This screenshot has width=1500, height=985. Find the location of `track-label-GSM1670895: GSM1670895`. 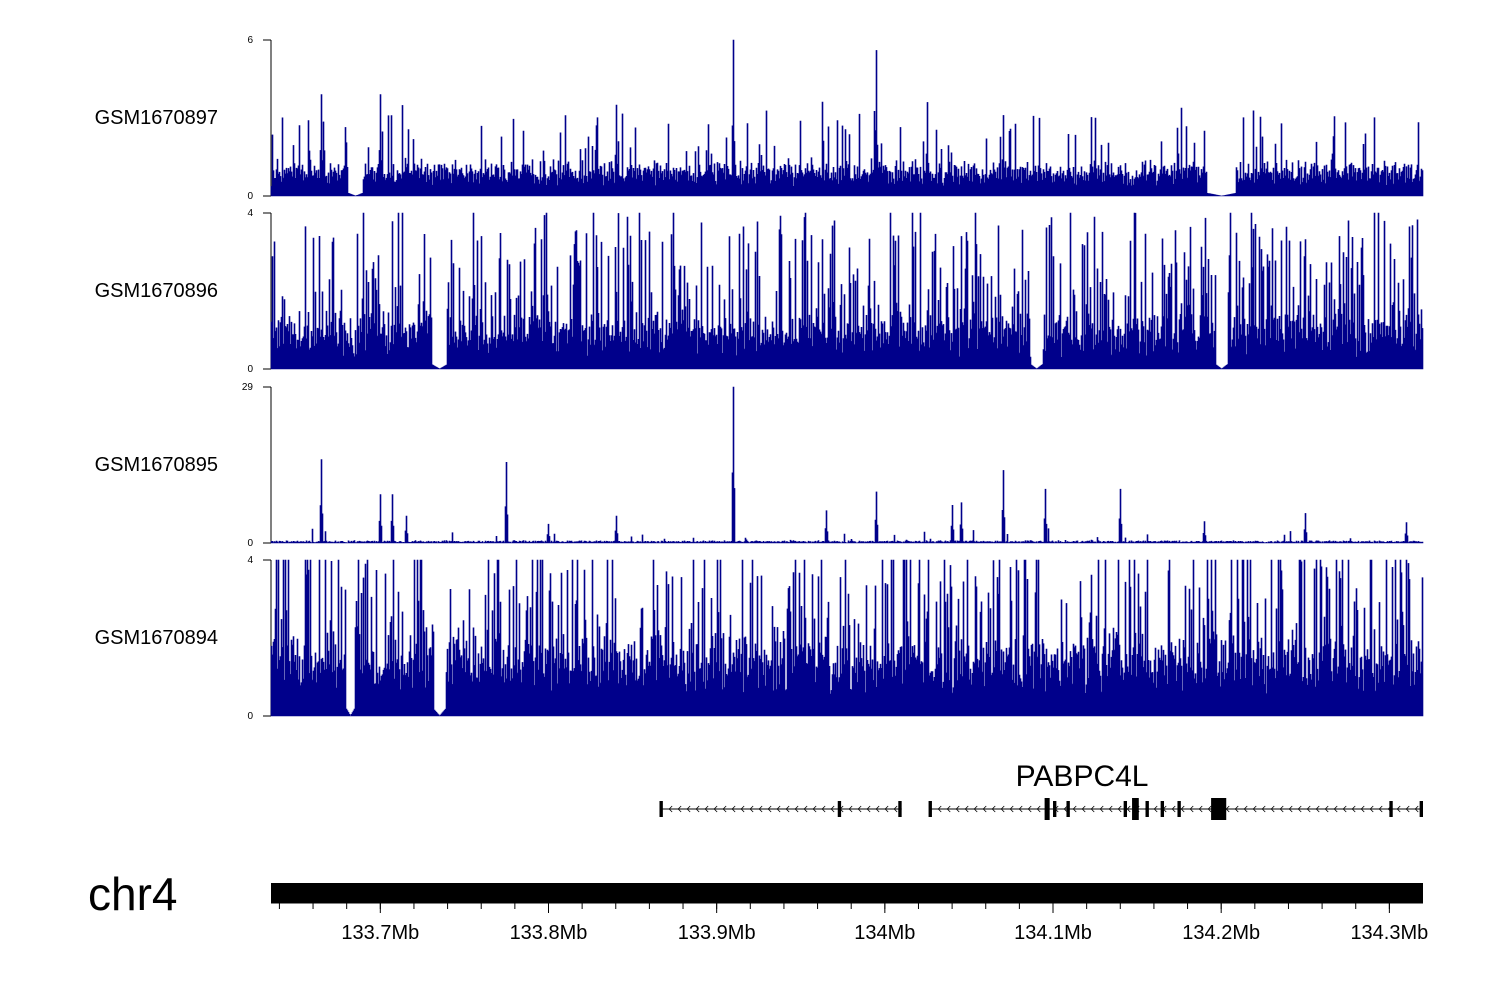

track-label-GSM1670895: GSM1670895 is located at coordinates (156, 465).